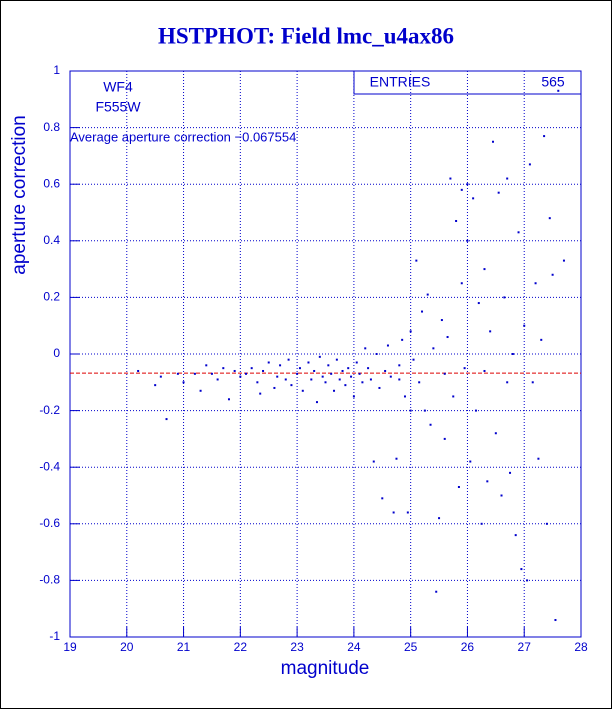 Image resolution: width=612 pixels, height=709 pixels. Describe the element at coordinates (49, 580) in the screenshot. I see `y-tick-label: -0.8` at that location.